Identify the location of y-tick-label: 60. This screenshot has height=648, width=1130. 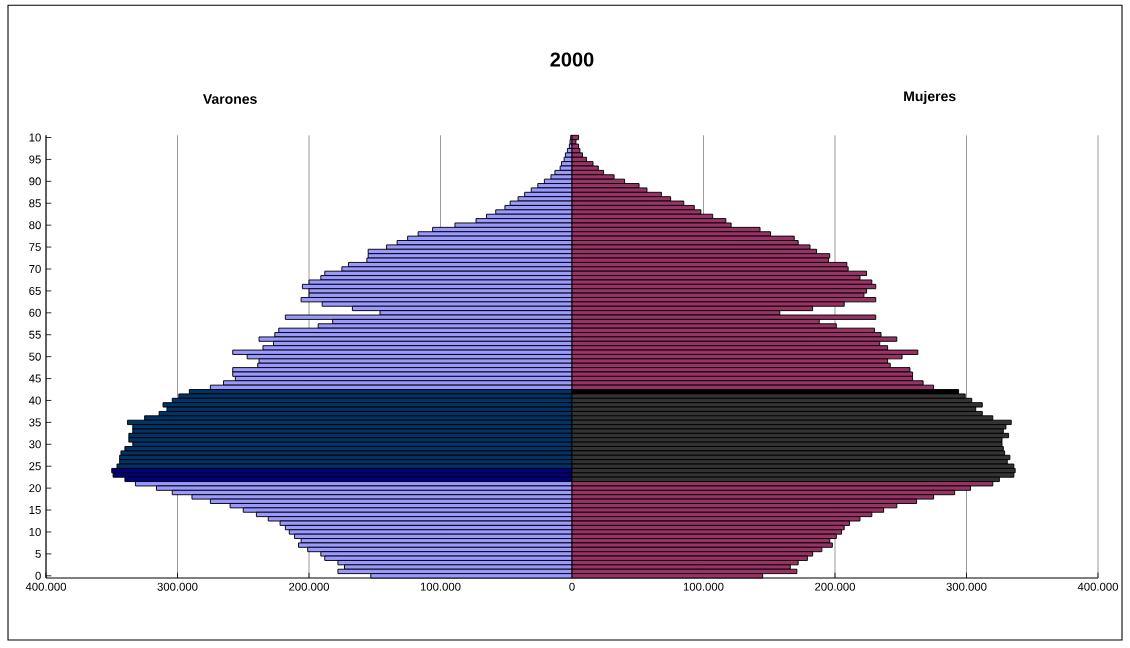
(35, 312).